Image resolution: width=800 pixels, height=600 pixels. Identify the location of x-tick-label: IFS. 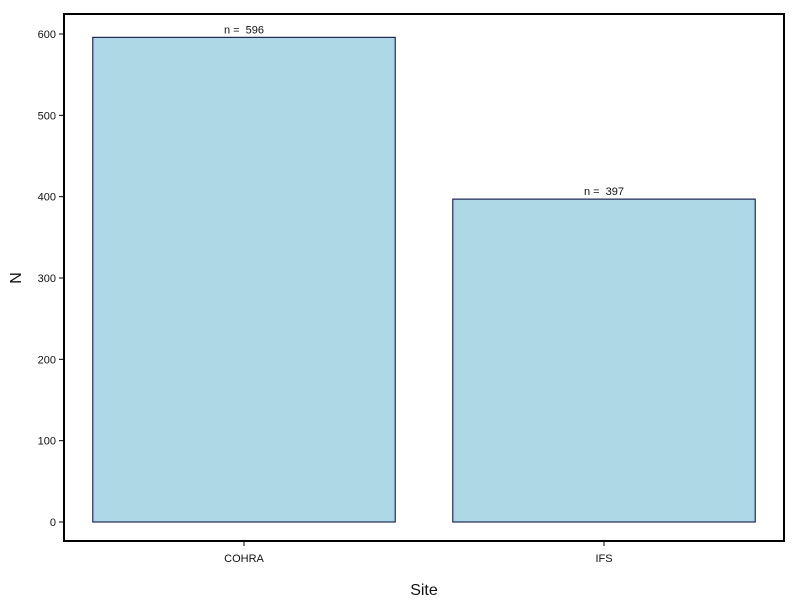
(603, 559).